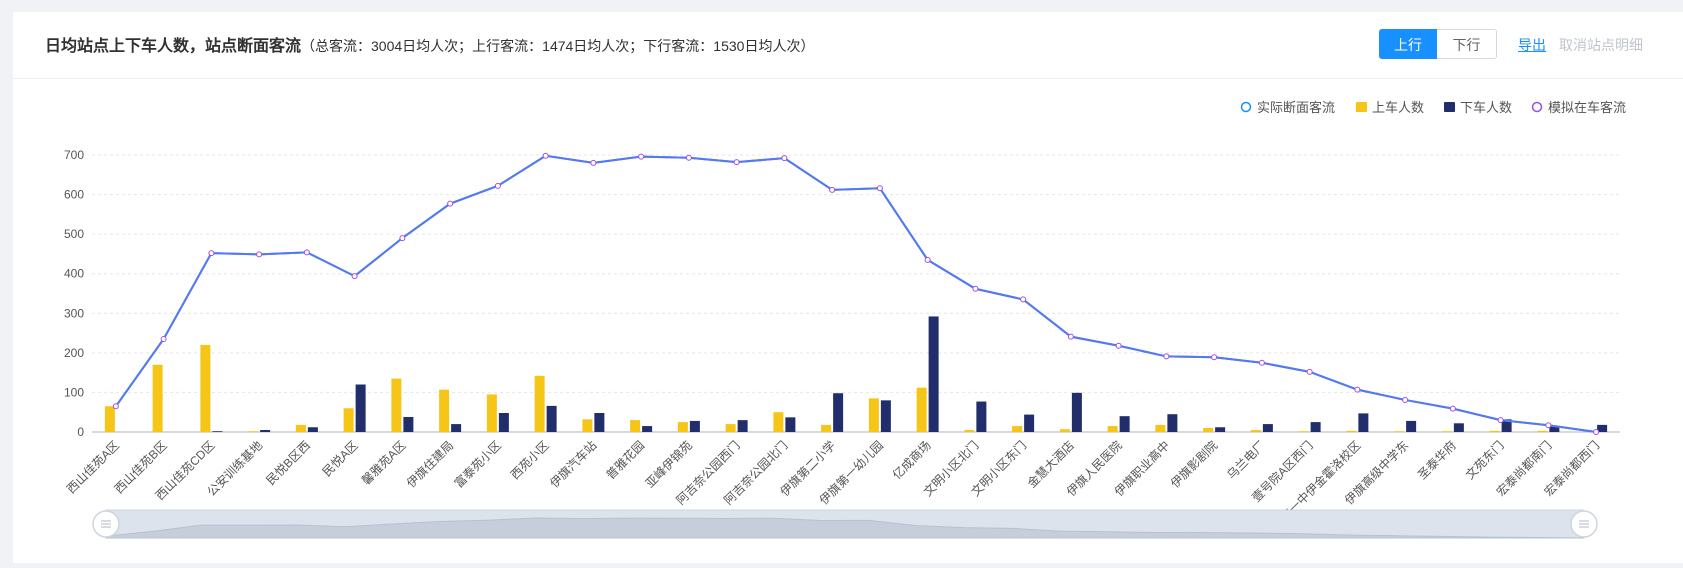 This screenshot has height=568, width=1683. I want to click on legend-label: 实际断面客流, so click(1296, 107).